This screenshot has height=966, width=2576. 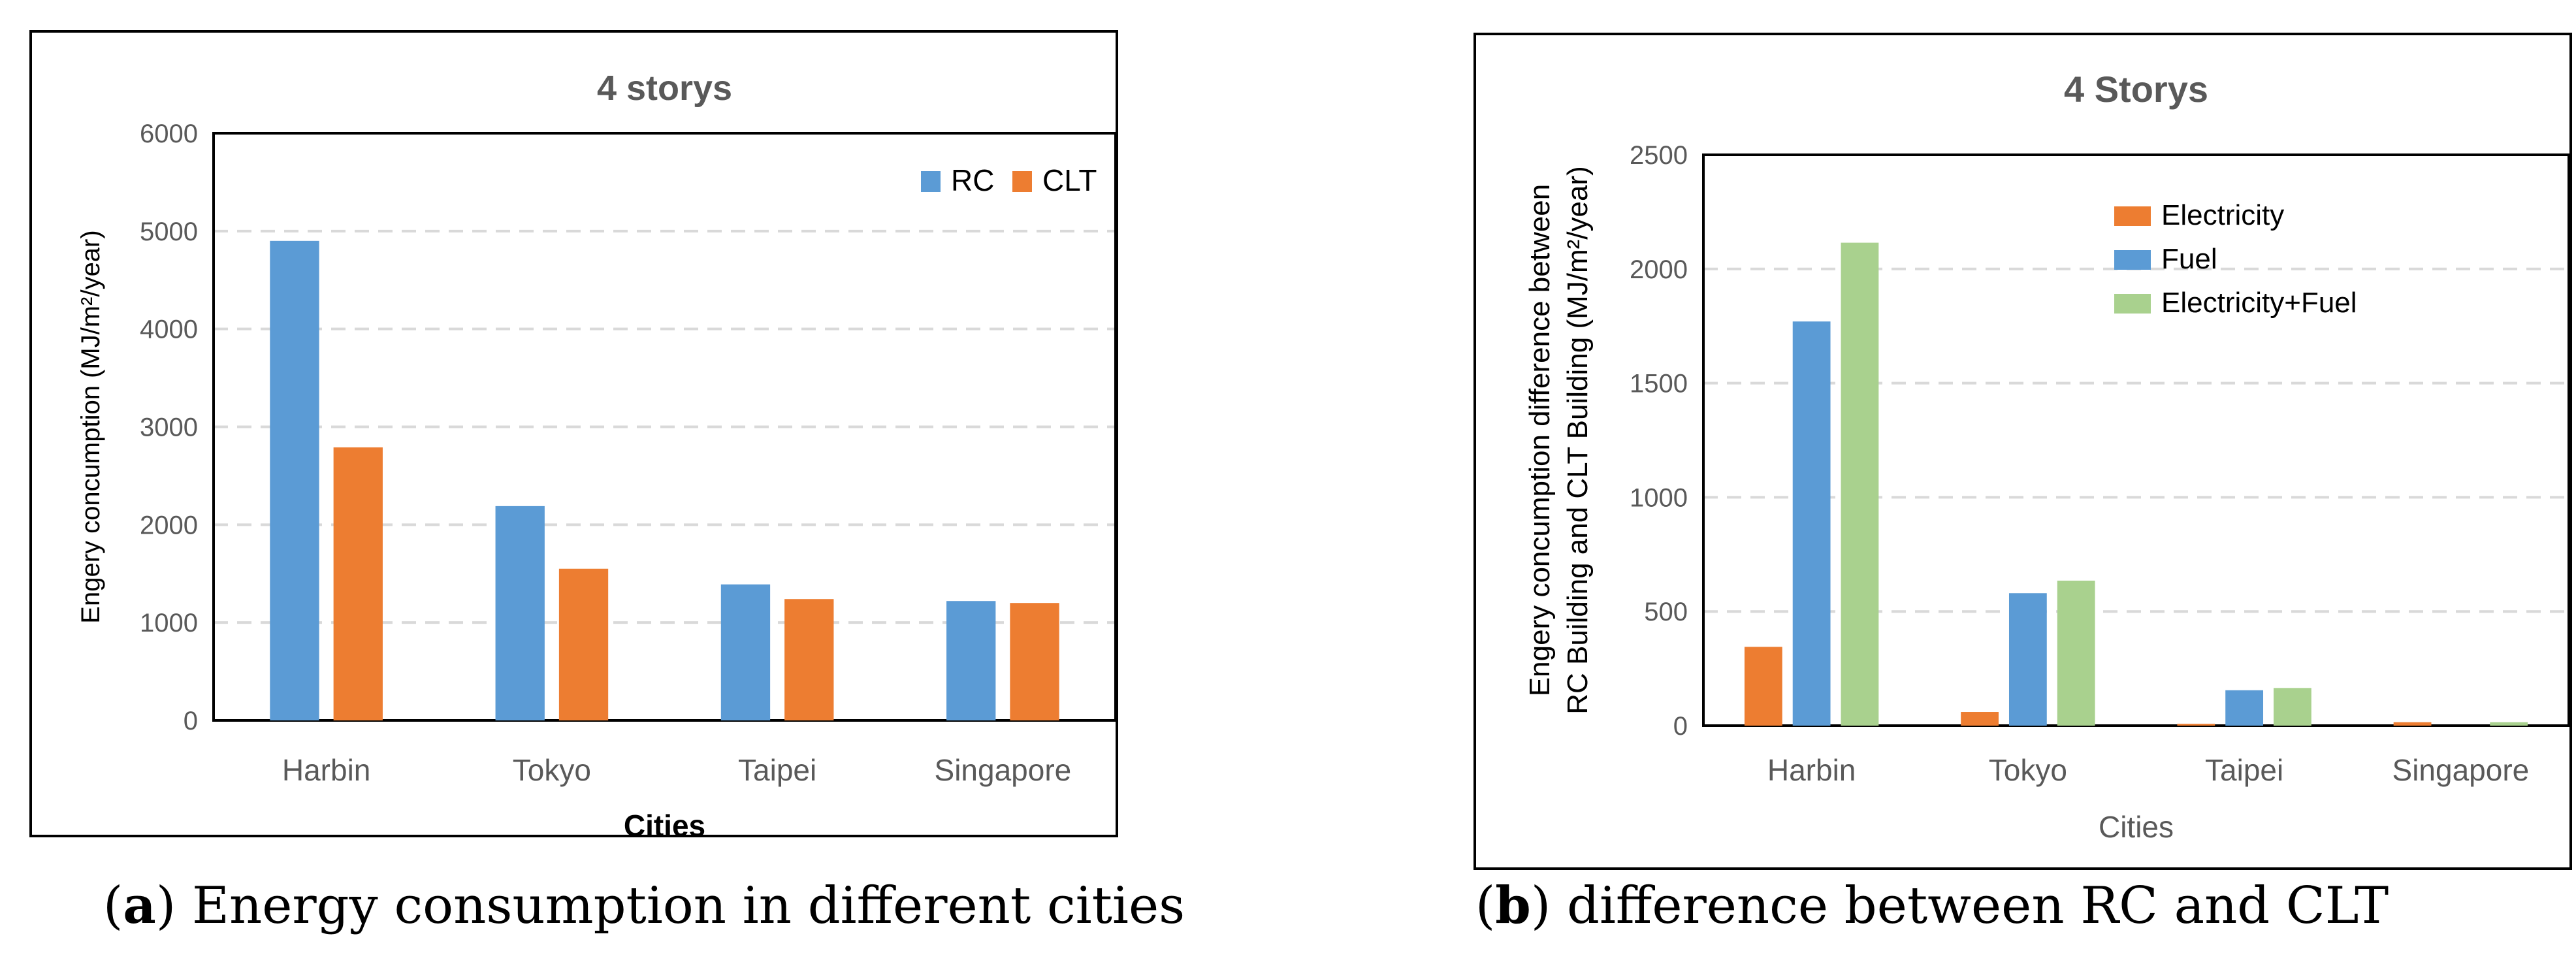 I want to click on chart-b-bar-electricity-fuel-harbin, so click(x=1860, y=484).